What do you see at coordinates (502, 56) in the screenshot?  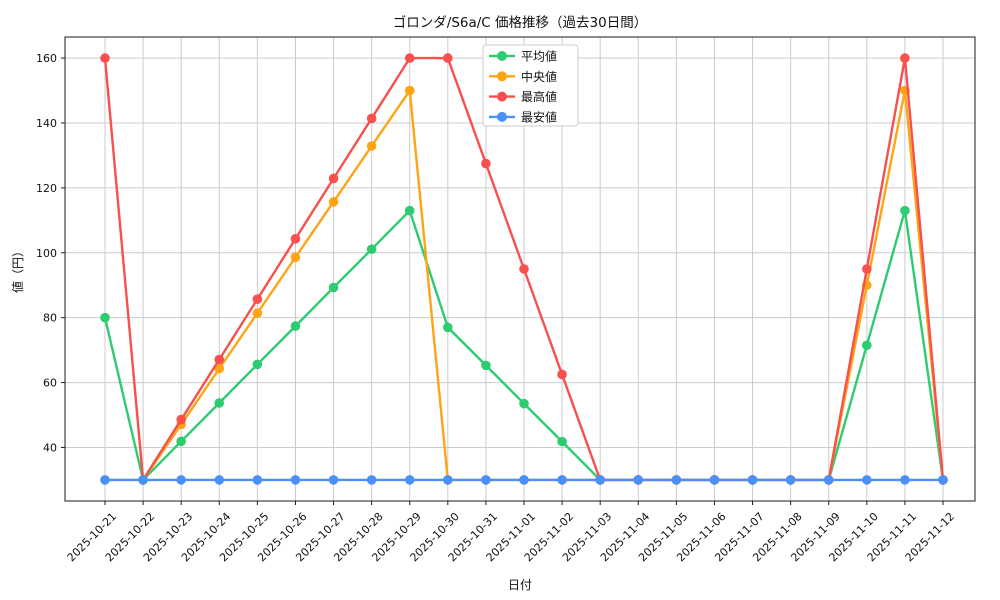 I see `legend-marker-average` at bounding box center [502, 56].